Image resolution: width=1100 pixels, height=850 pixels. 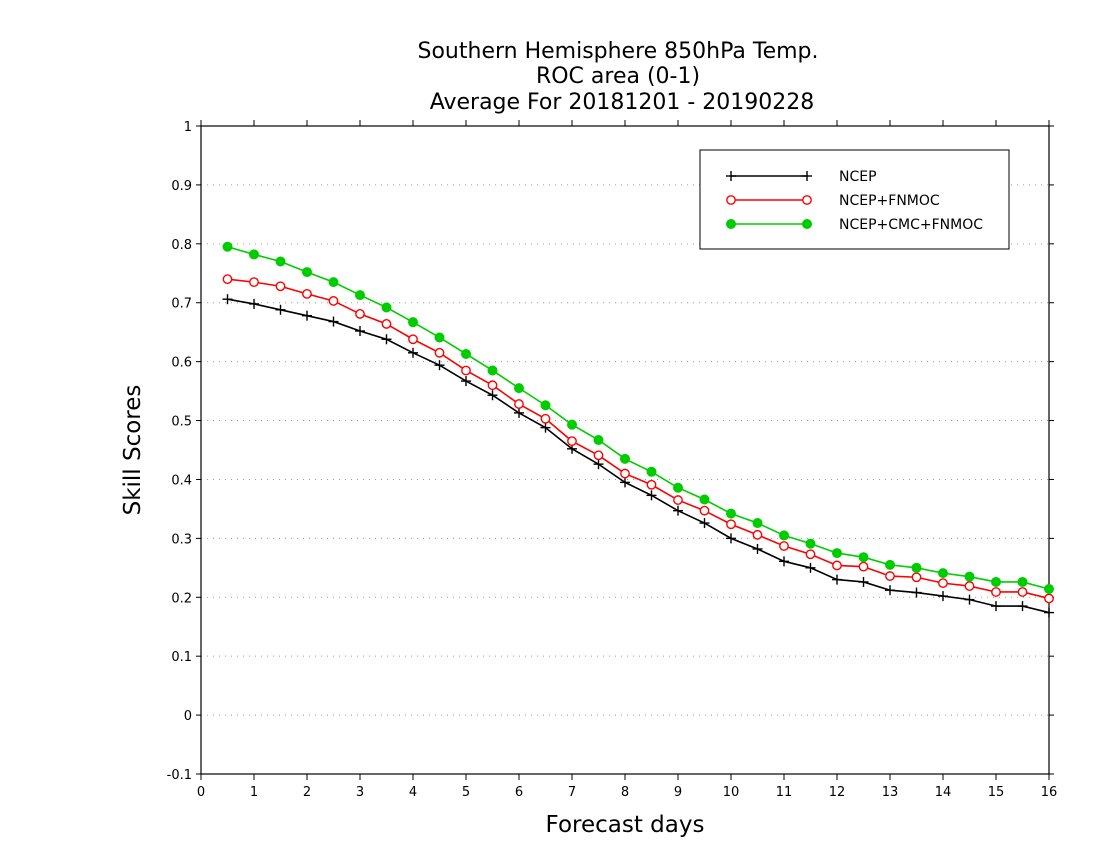 What do you see at coordinates (731, 792) in the screenshot?
I see `x-tick-label: 10` at bounding box center [731, 792].